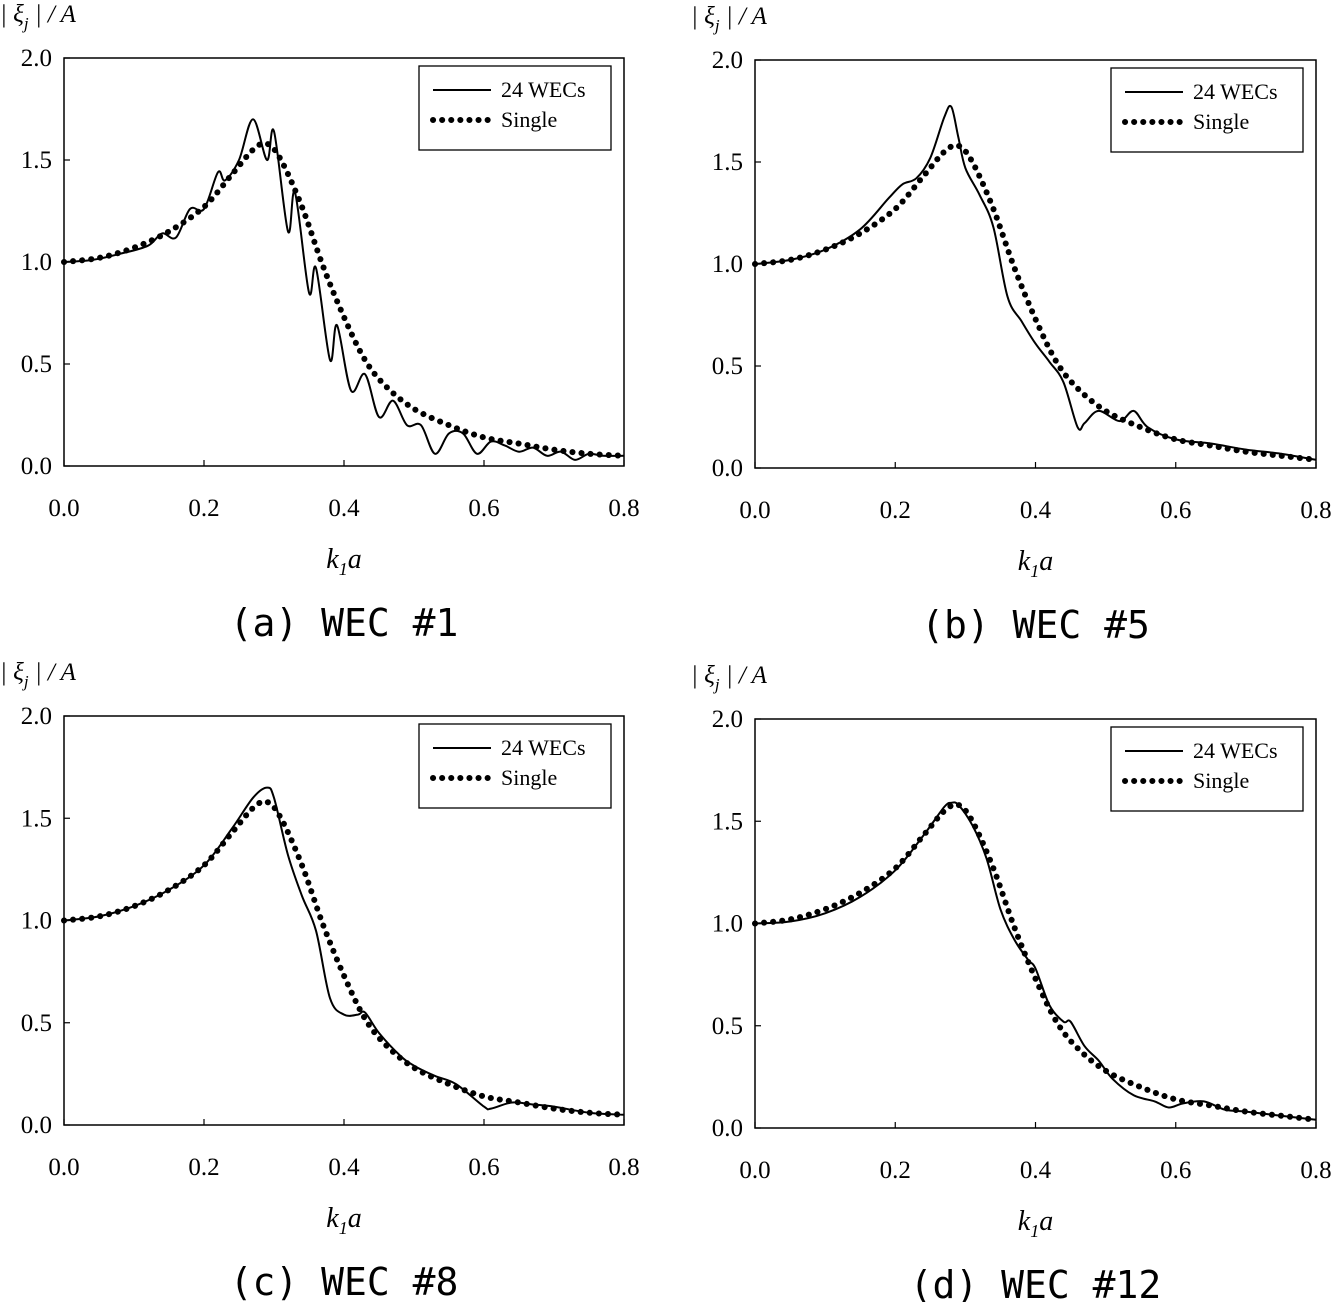 The width and height of the screenshot is (1336, 1302). What do you see at coordinates (1036, 1282) in the screenshot?
I see `panel-caption: (d) WEC #12` at bounding box center [1036, 1282].